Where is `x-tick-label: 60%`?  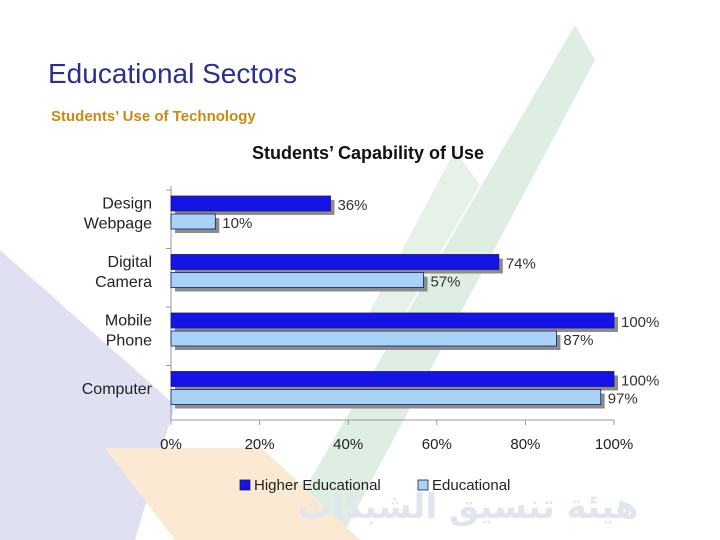
x-tick-label: 60% is located at coordinates (437, 444).